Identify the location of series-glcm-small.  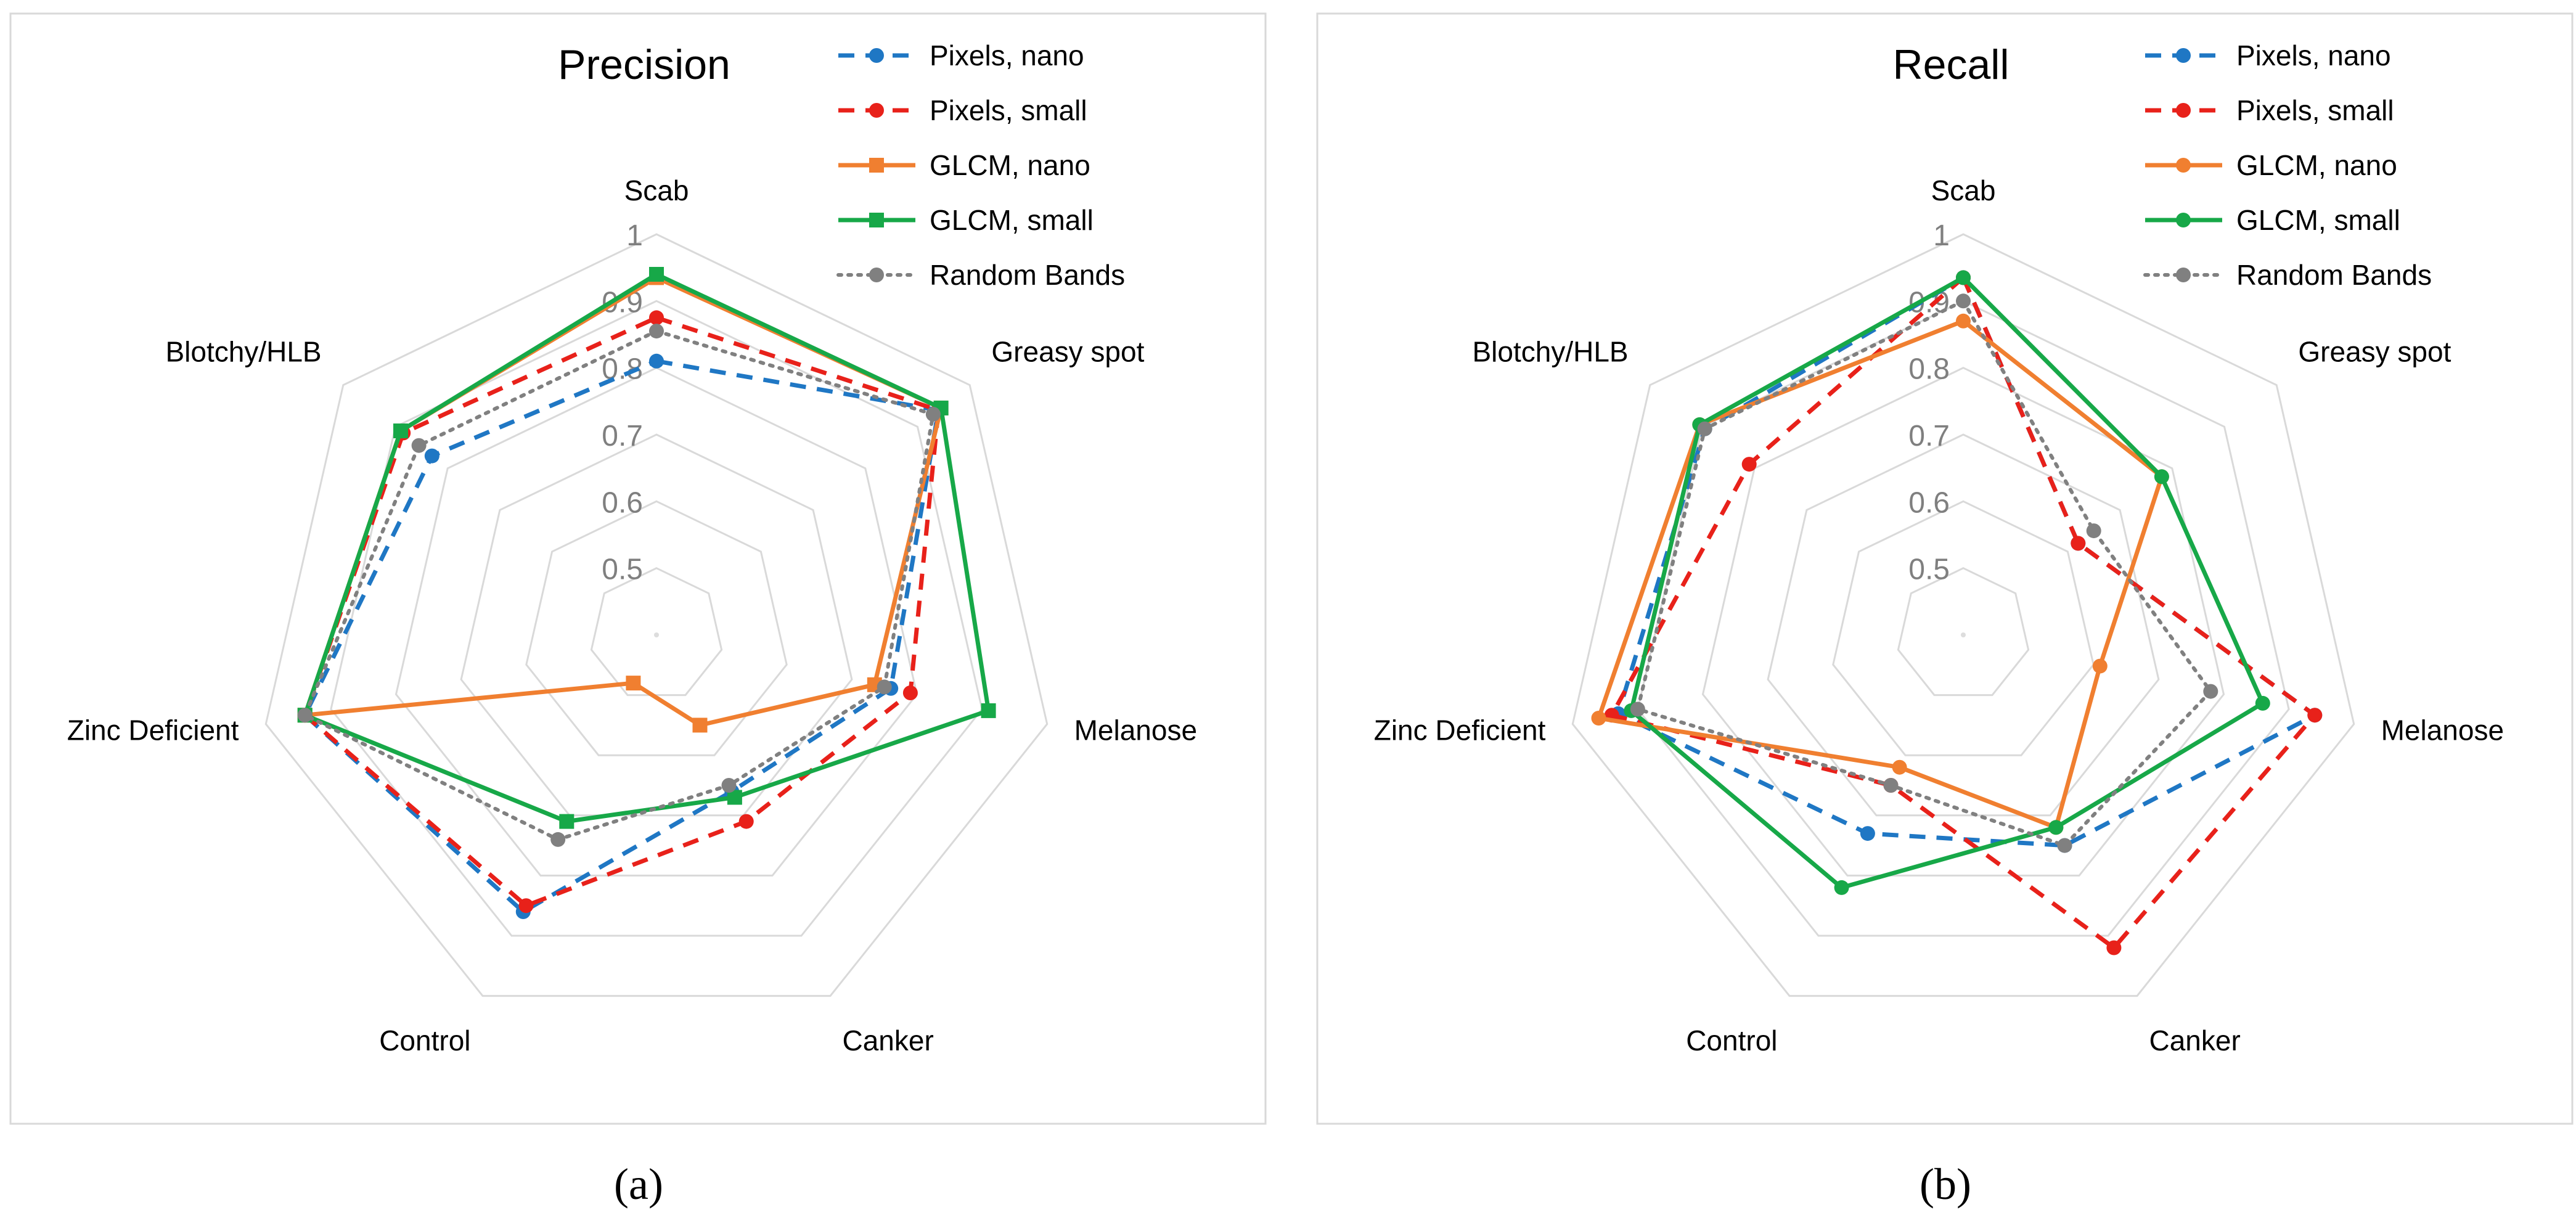
(646, 548).